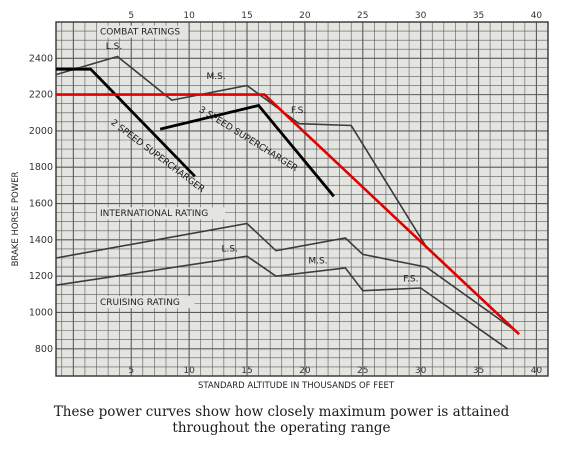 The height and width of the screenshot is (450, 563). What do you see at coordinates (41, 58) in the screenshot?
I see `y-tick-label: 2400` at bounding box center [41, 58].